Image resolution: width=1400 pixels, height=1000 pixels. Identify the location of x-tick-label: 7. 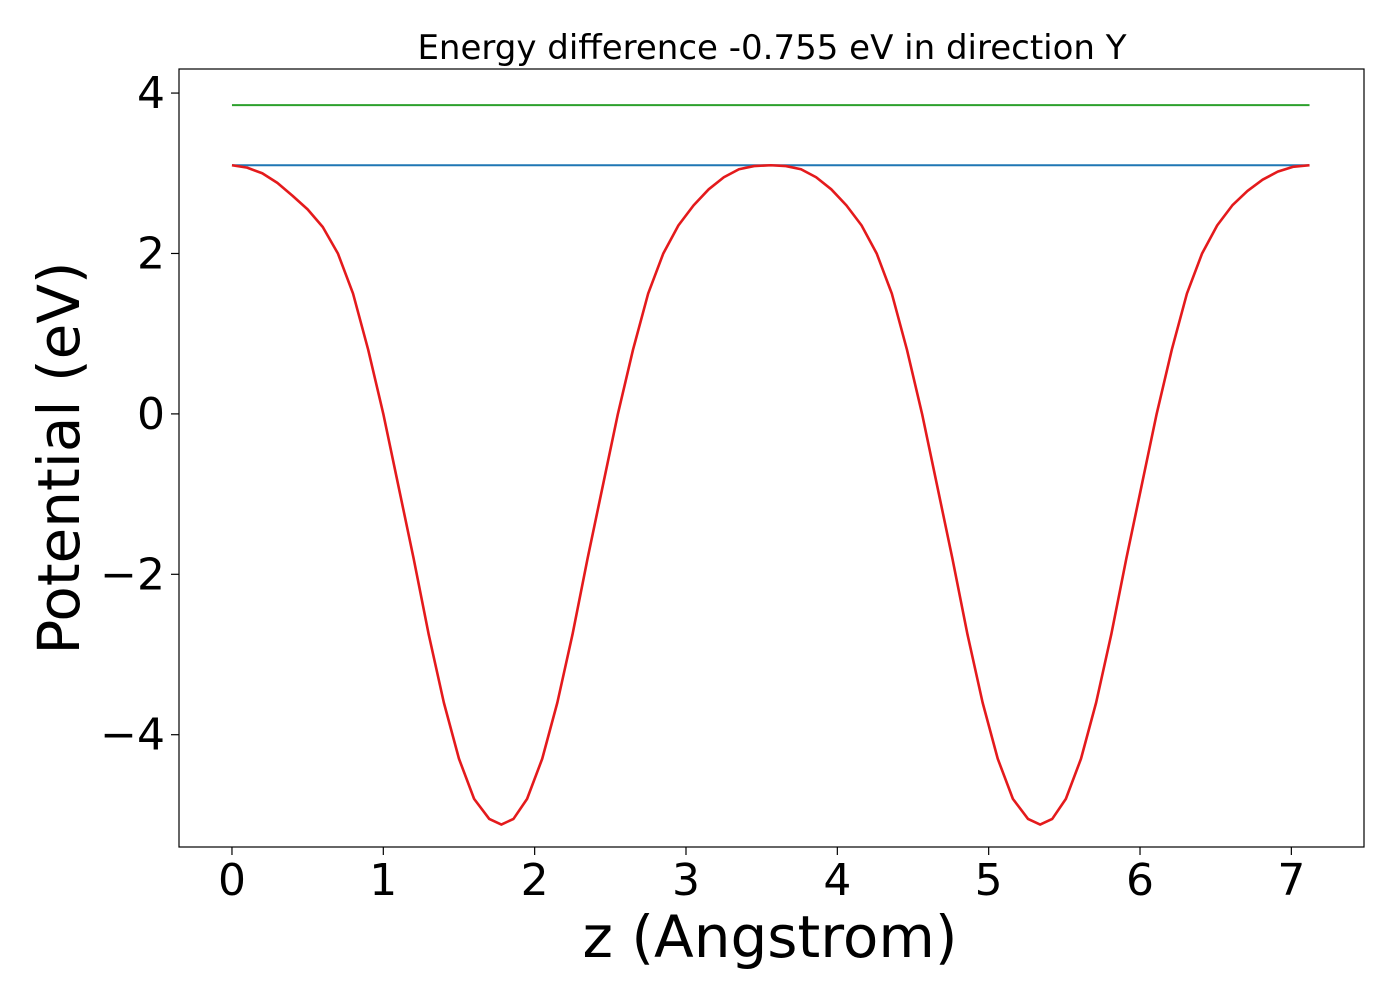
(1291, 880).